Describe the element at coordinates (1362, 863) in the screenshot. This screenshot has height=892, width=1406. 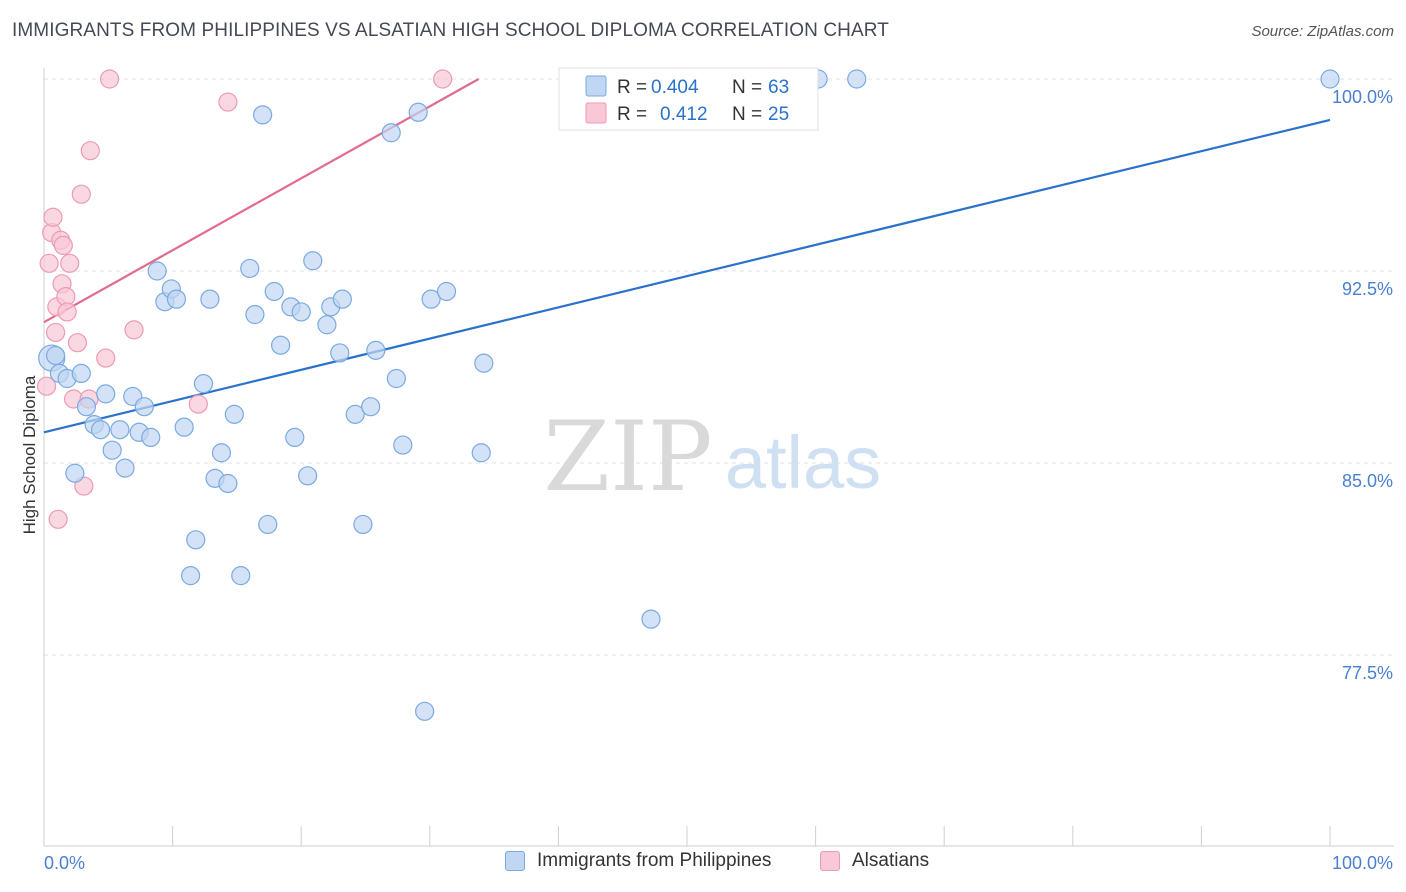
I see `x-tick-label-end: 100.0%` at that location.